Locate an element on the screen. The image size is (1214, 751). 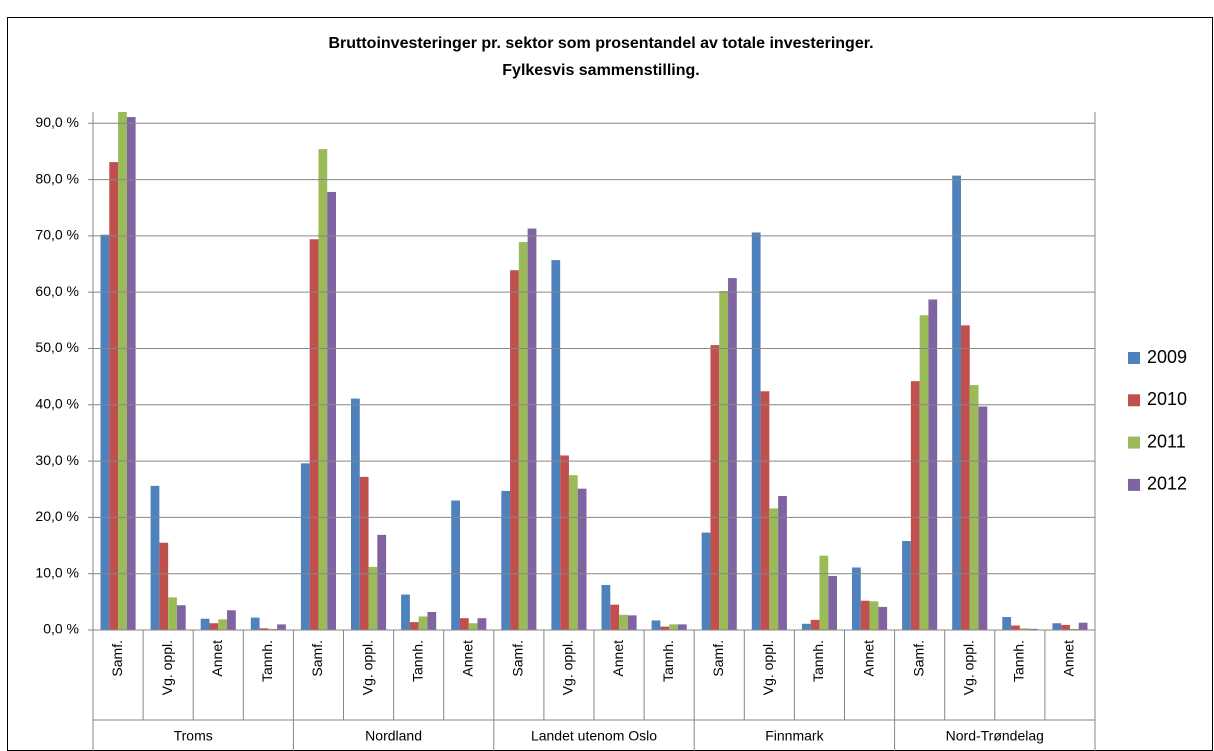
y-tick-label: 10,0 % is located at coordinates (57, 572).